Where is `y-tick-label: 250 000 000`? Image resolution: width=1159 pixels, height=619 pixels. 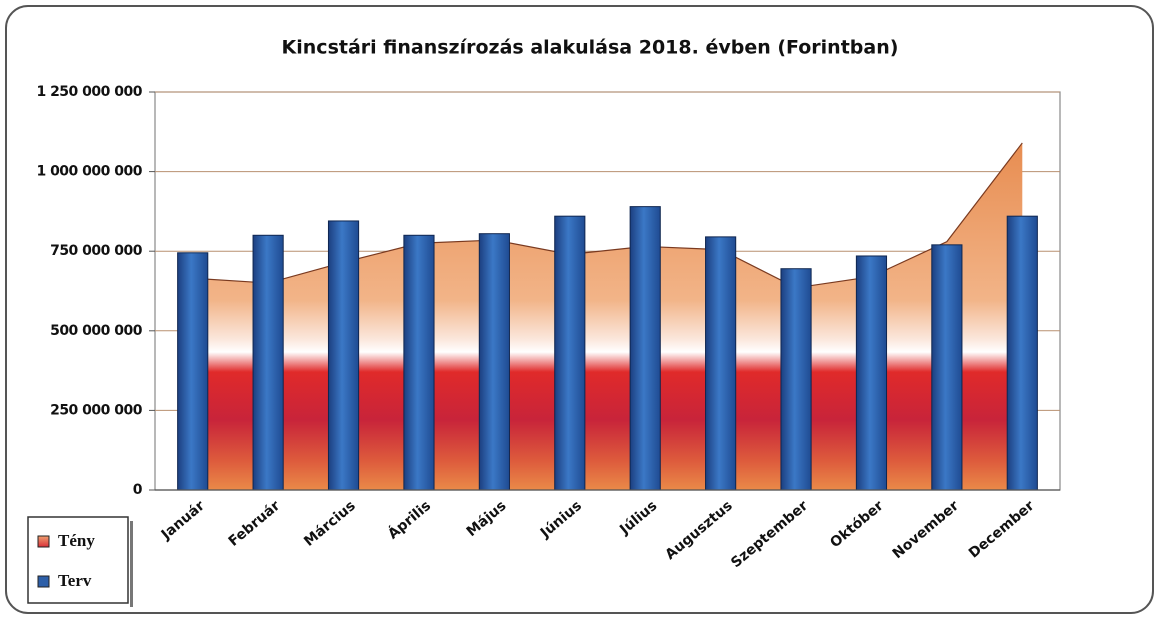 y-tick-label: 250 000 000 is located at coordinates (96, 410).